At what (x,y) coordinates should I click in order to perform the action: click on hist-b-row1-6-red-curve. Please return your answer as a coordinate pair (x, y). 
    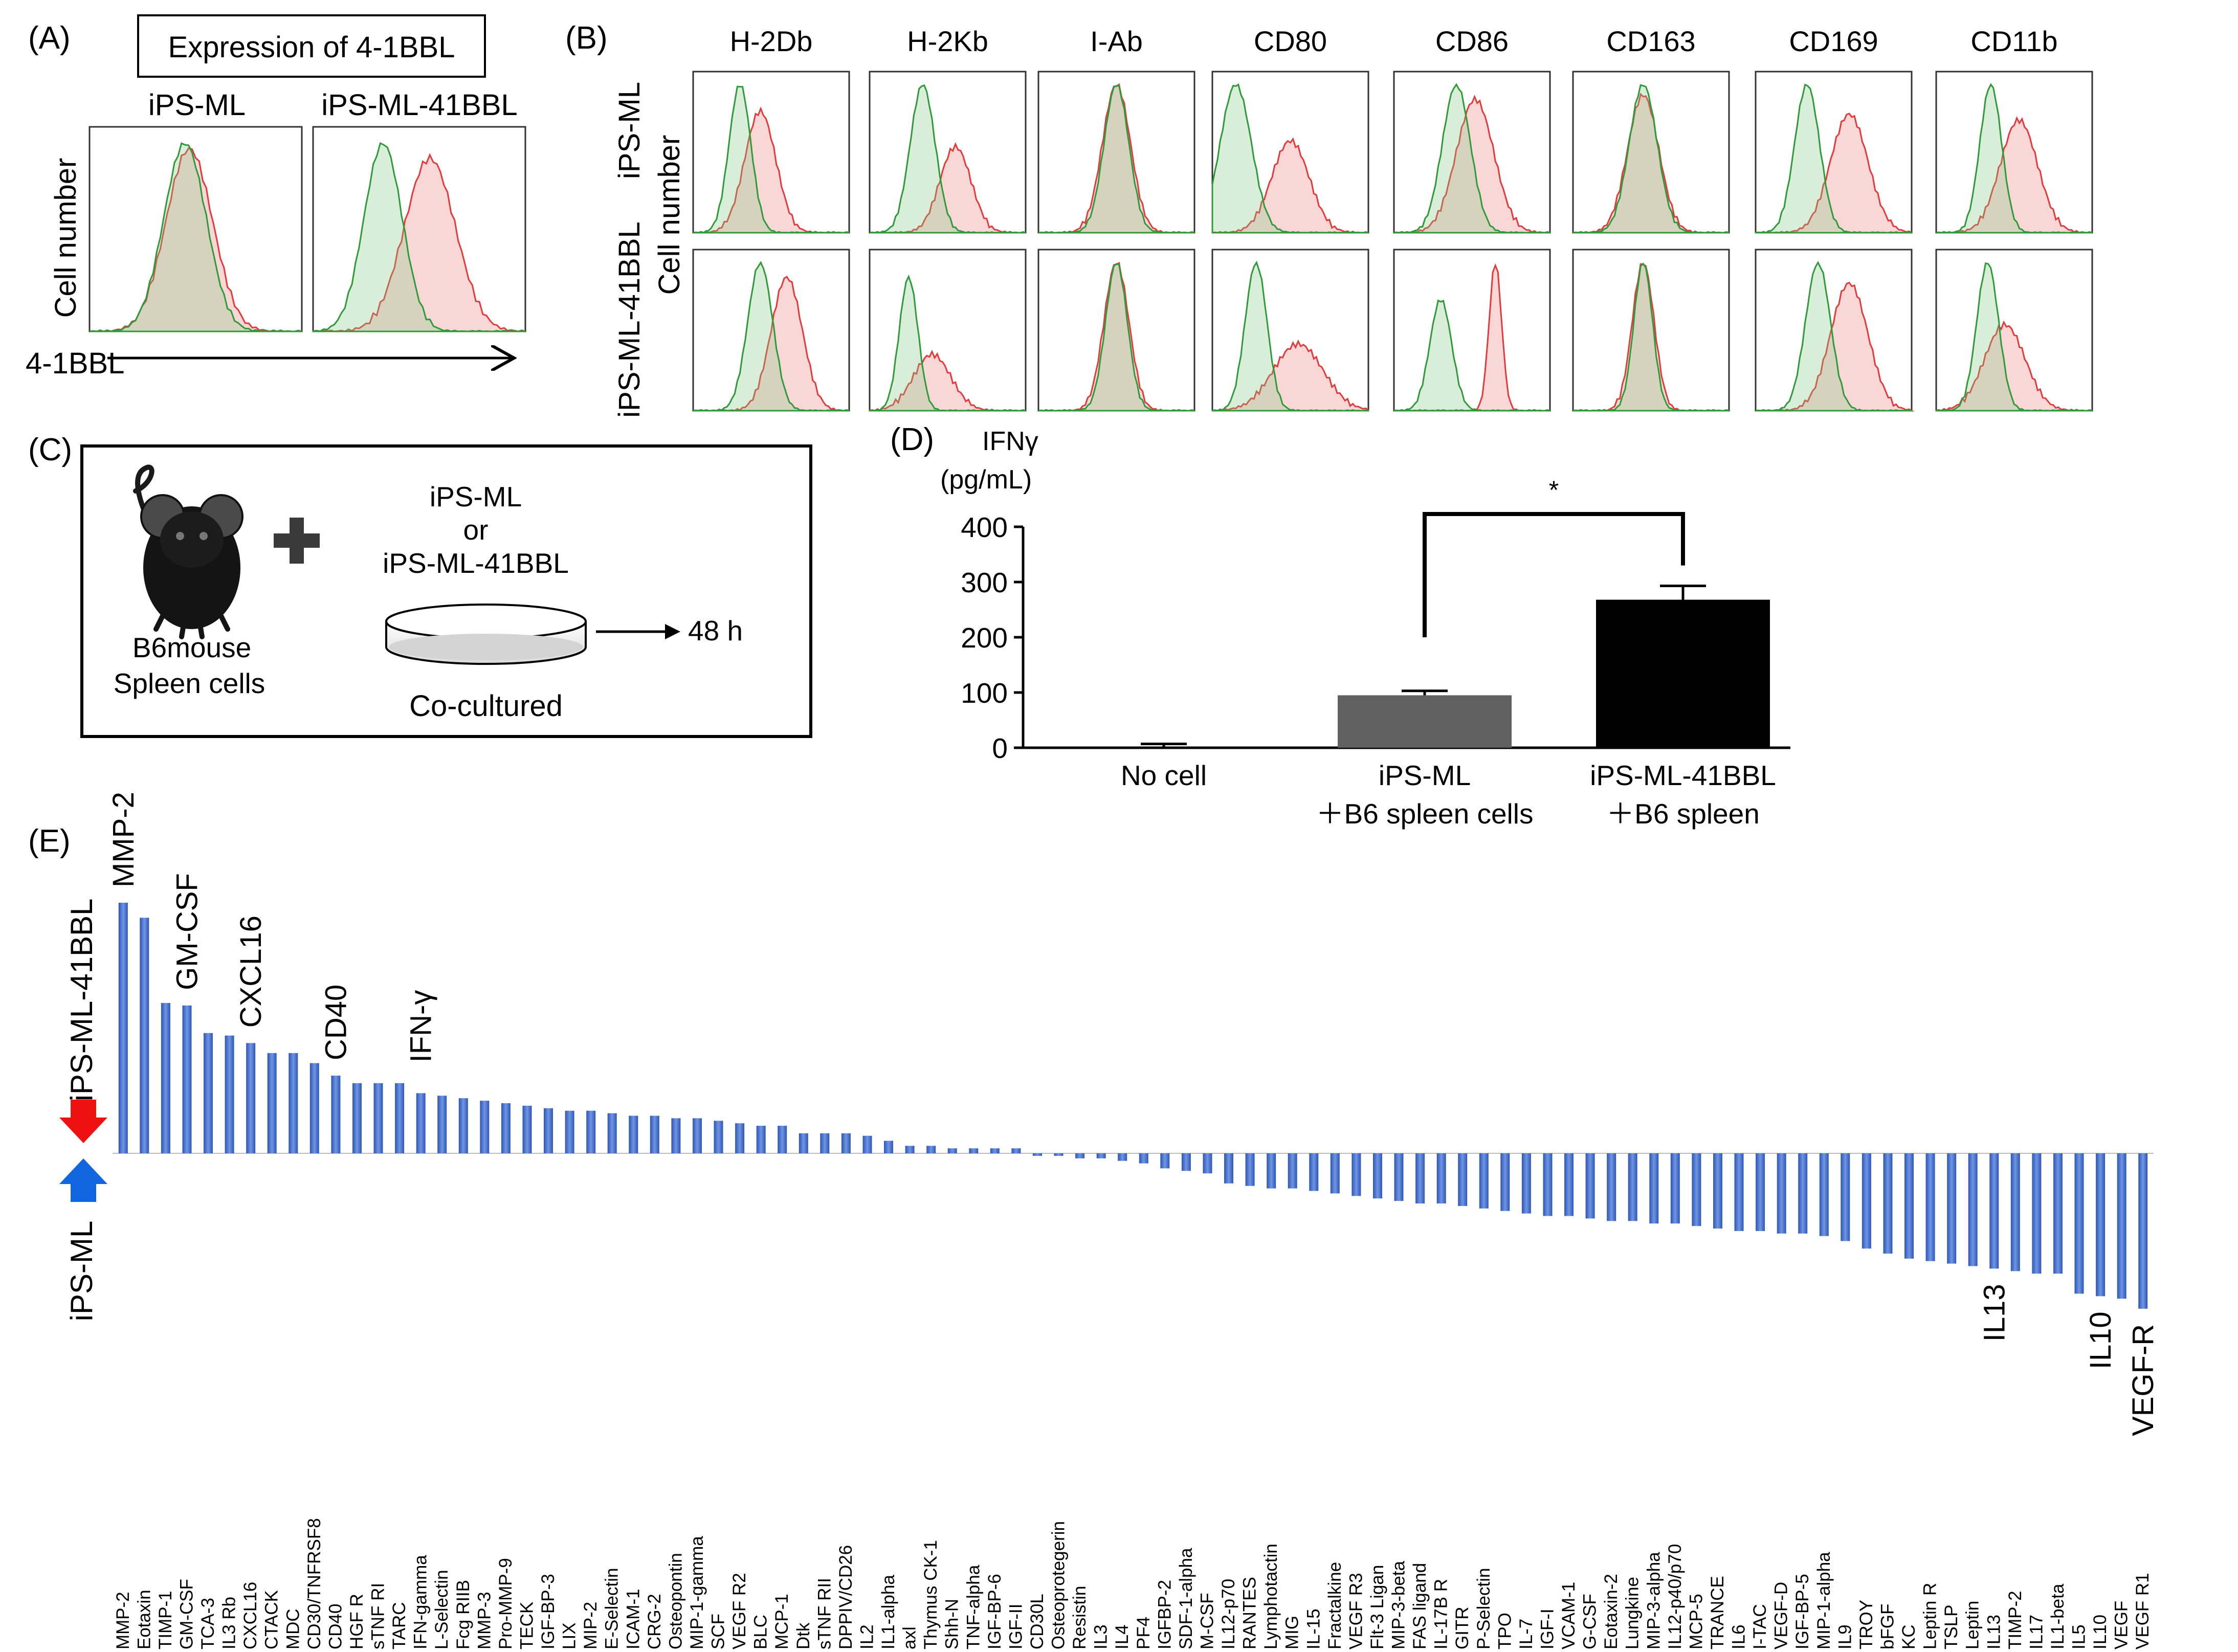
    Looking at the image, I should click on (1833, 173).